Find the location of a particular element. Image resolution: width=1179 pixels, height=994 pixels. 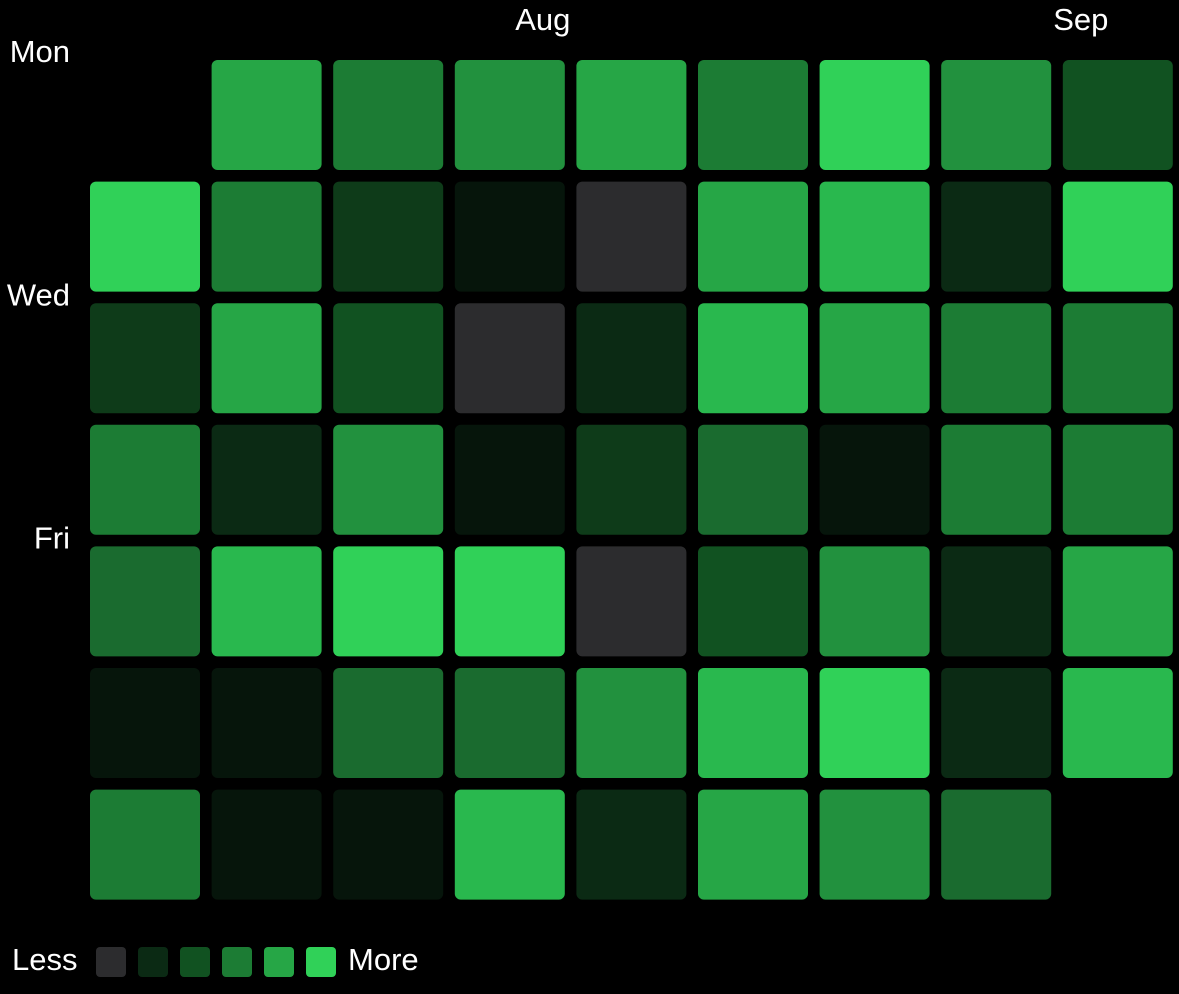

month-label: Aug is located at coordinates (542, 19).